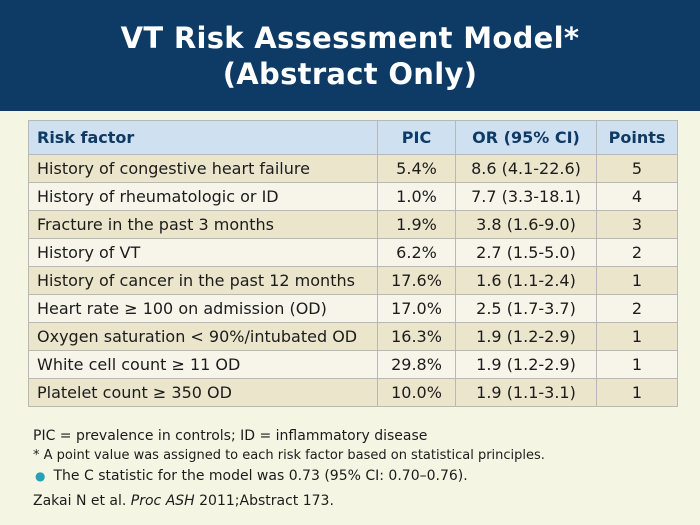 The width and height of the screenshot is (700, 525). I want to click on cell-or-ci: 1.9 (1.1-3.1), so click(526, 392).